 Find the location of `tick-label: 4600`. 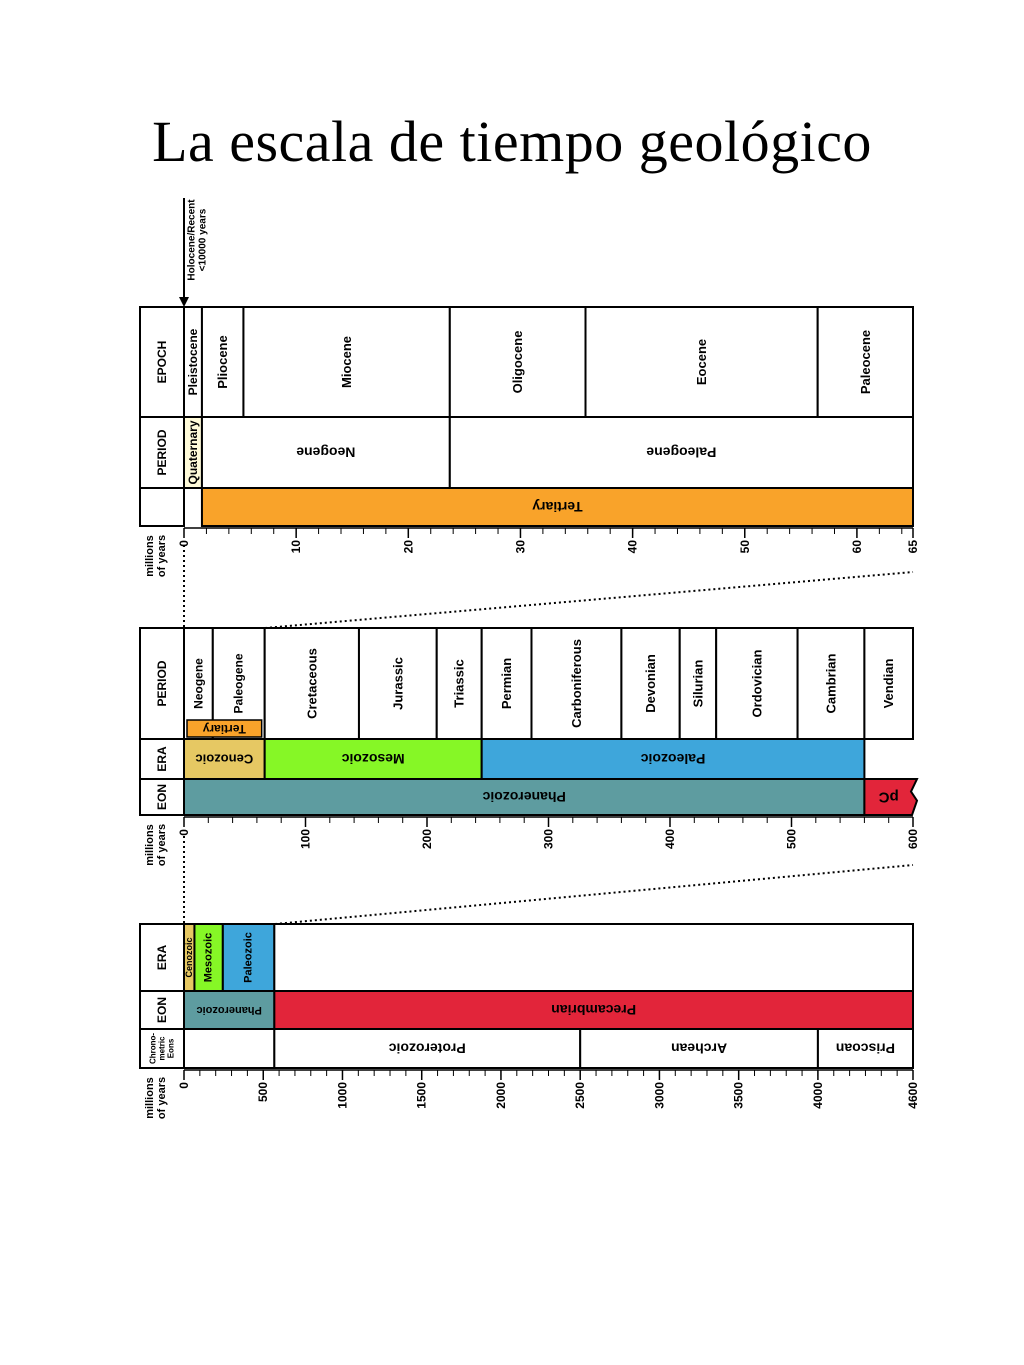

tick-label: 4600 is located at coordinates (913, 1095).